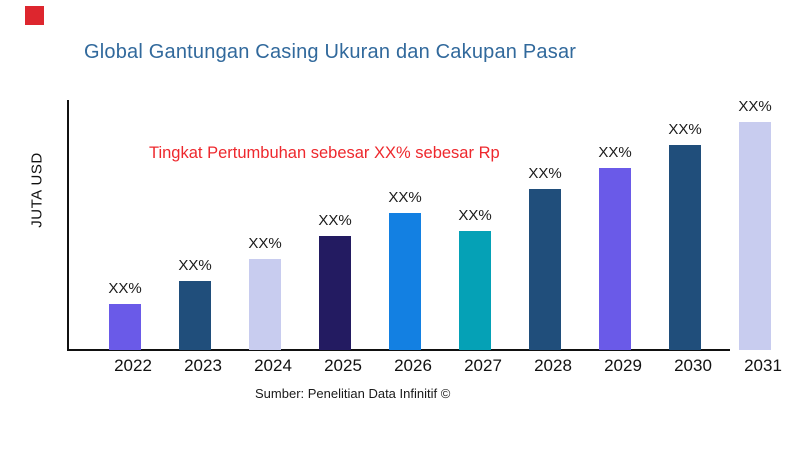  I want to click on x-tick-label: 2028, so click(553, 365).